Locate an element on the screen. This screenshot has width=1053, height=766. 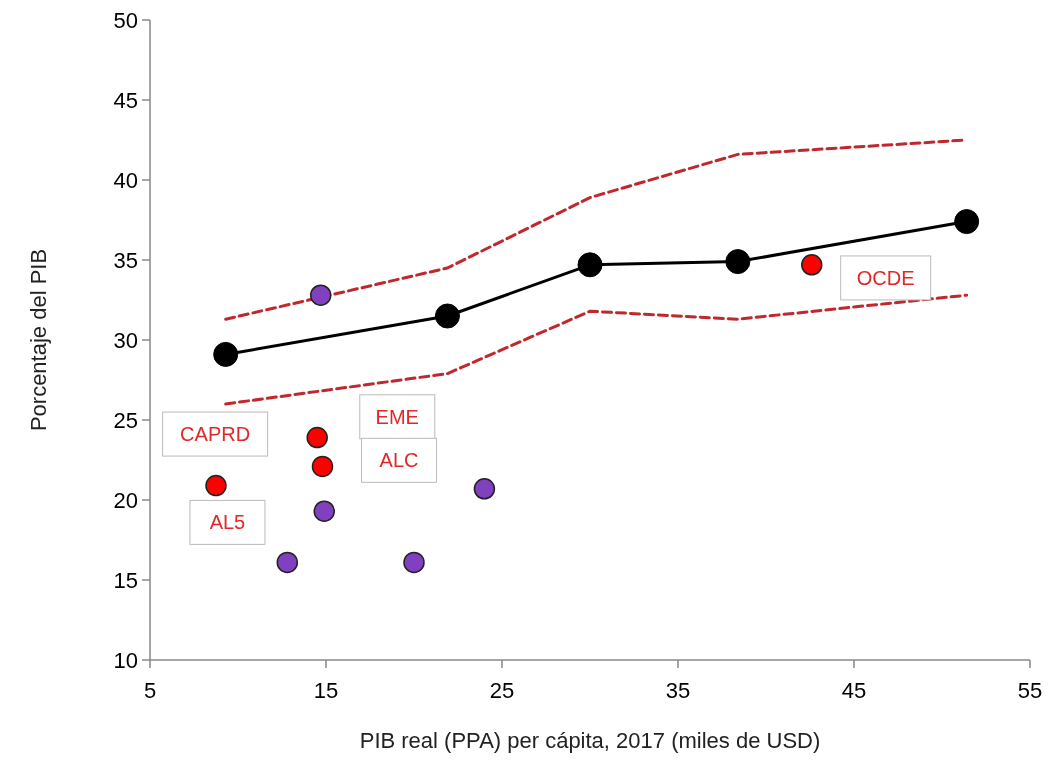
annotation: ALC is located at coordinates (399, 460).